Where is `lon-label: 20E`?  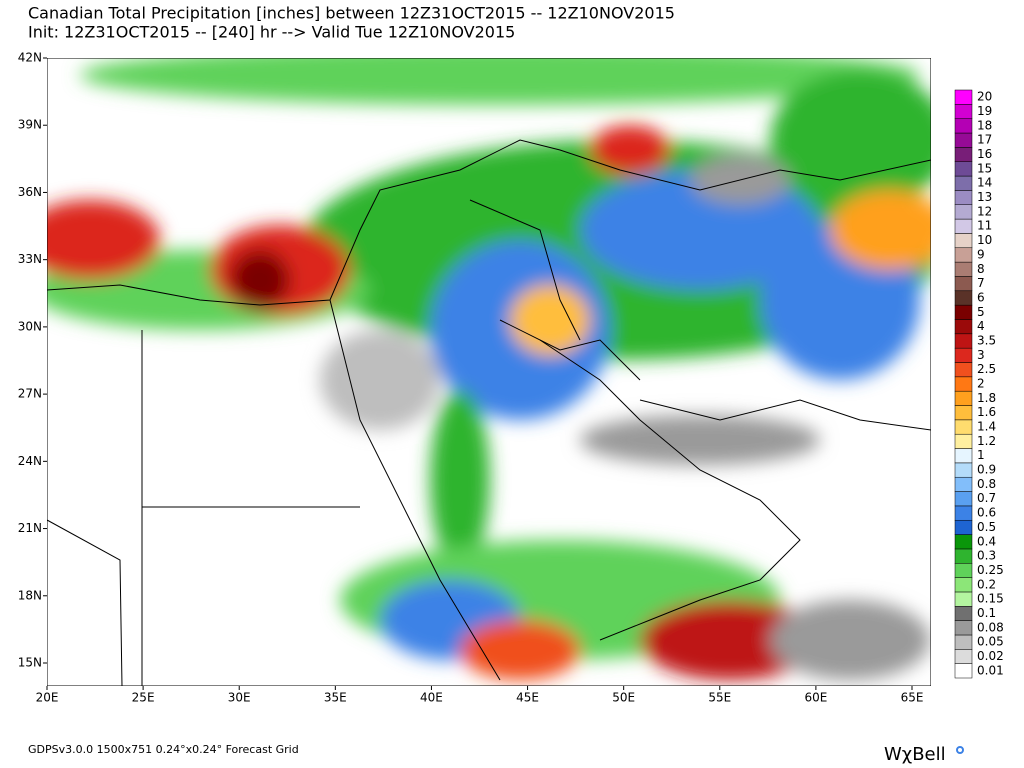
lon-label: 20E is located at coordinates (47, 698).